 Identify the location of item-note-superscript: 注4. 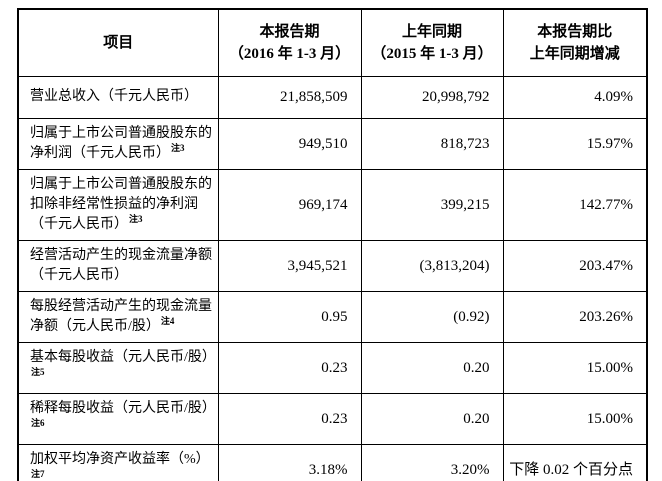
(167, 320).